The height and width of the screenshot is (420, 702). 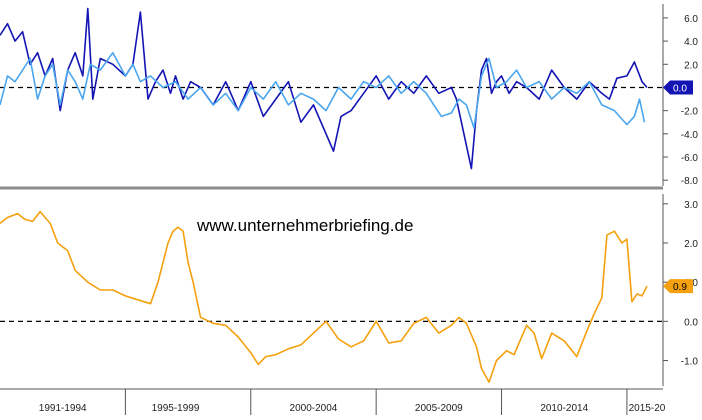 I want to click on x-tick-label: 2000-2004, so click(x=314, y=408).